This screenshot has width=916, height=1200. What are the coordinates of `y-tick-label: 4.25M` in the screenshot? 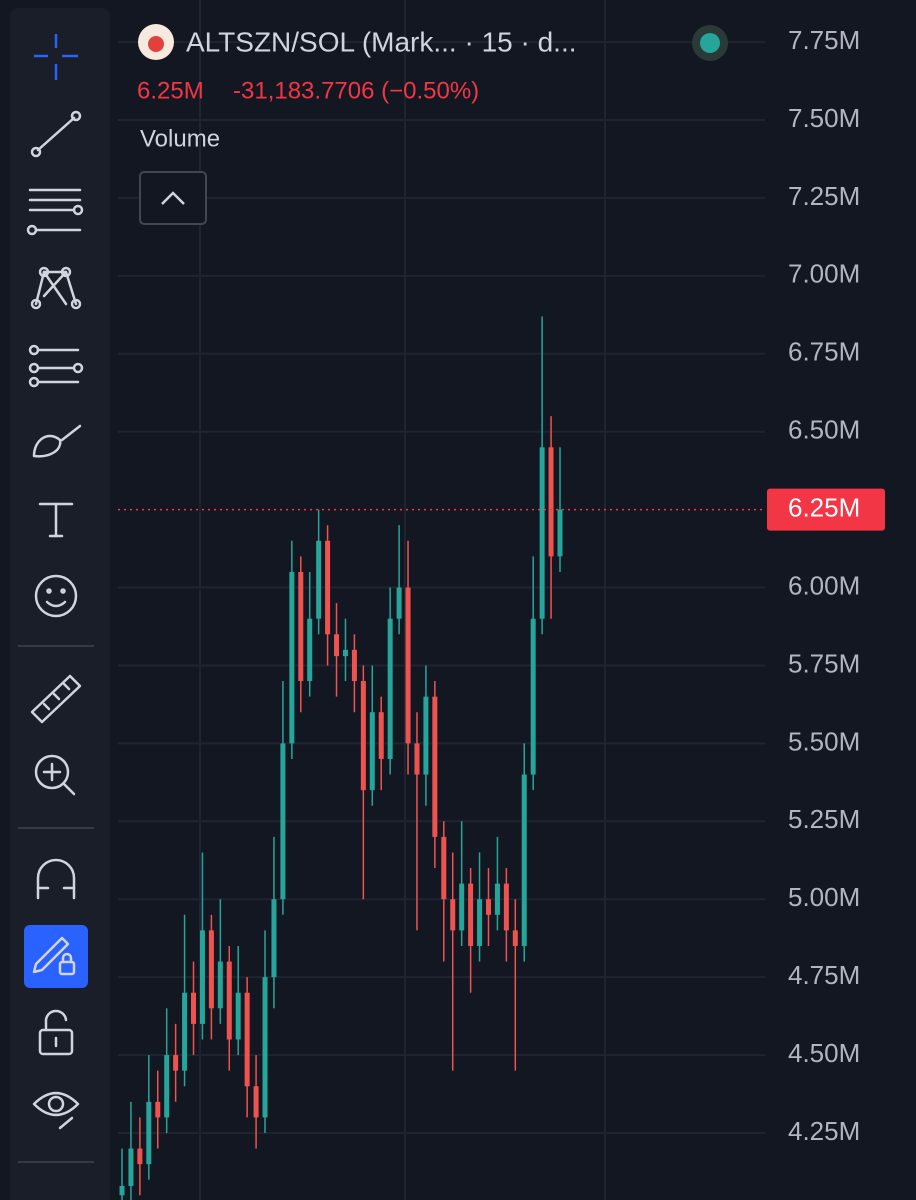 It's located at (824, 1131).